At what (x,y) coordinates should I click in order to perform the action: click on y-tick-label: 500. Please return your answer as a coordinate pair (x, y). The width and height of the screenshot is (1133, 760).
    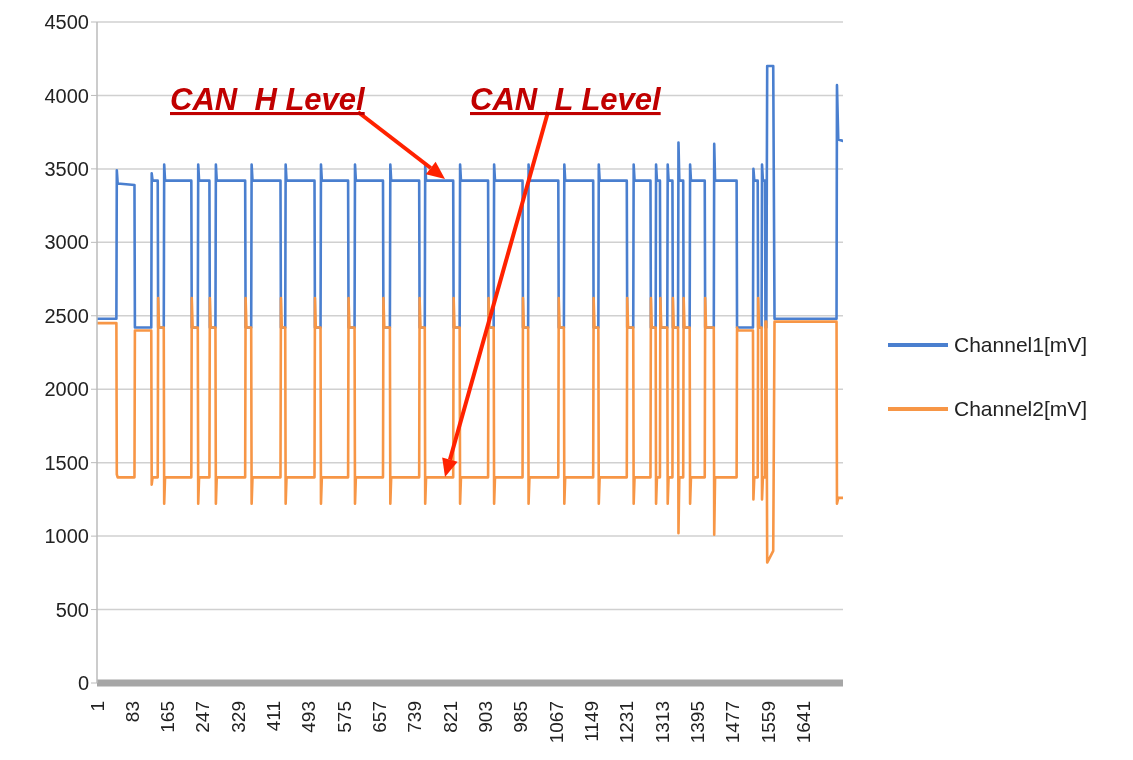
    Looking at the image, I should click on (72, 609).